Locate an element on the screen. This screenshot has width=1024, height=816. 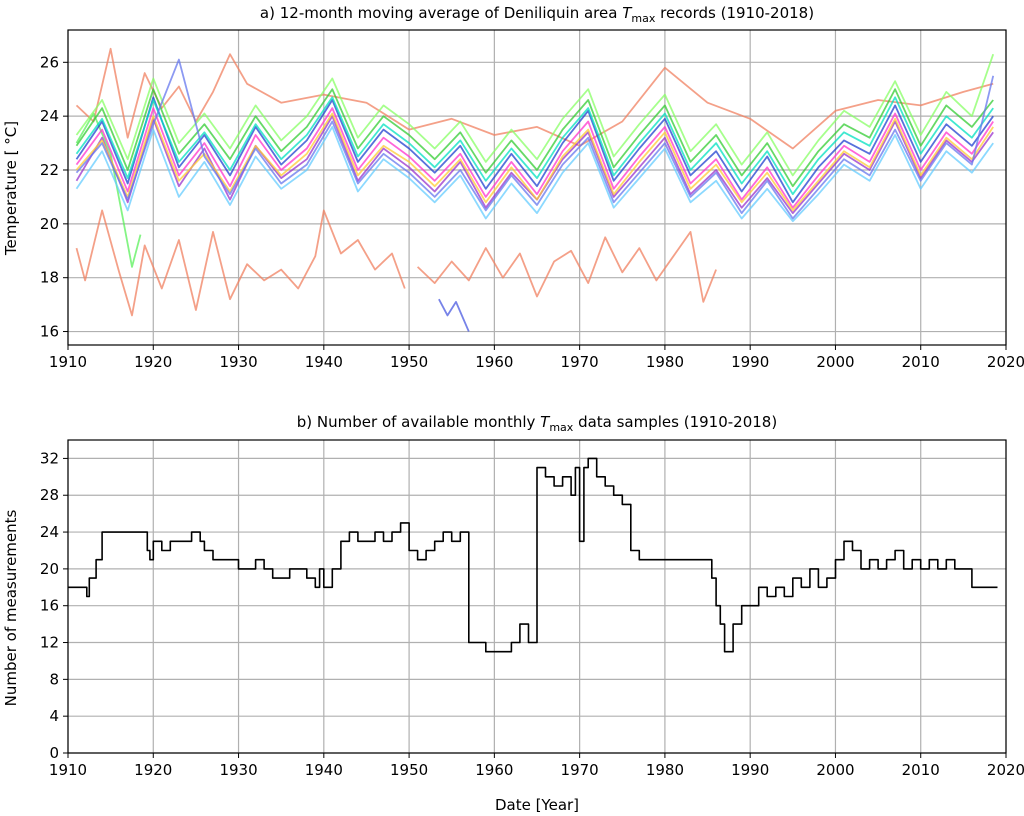
y-tick-label: 32 is located at coordinates (49, 458).